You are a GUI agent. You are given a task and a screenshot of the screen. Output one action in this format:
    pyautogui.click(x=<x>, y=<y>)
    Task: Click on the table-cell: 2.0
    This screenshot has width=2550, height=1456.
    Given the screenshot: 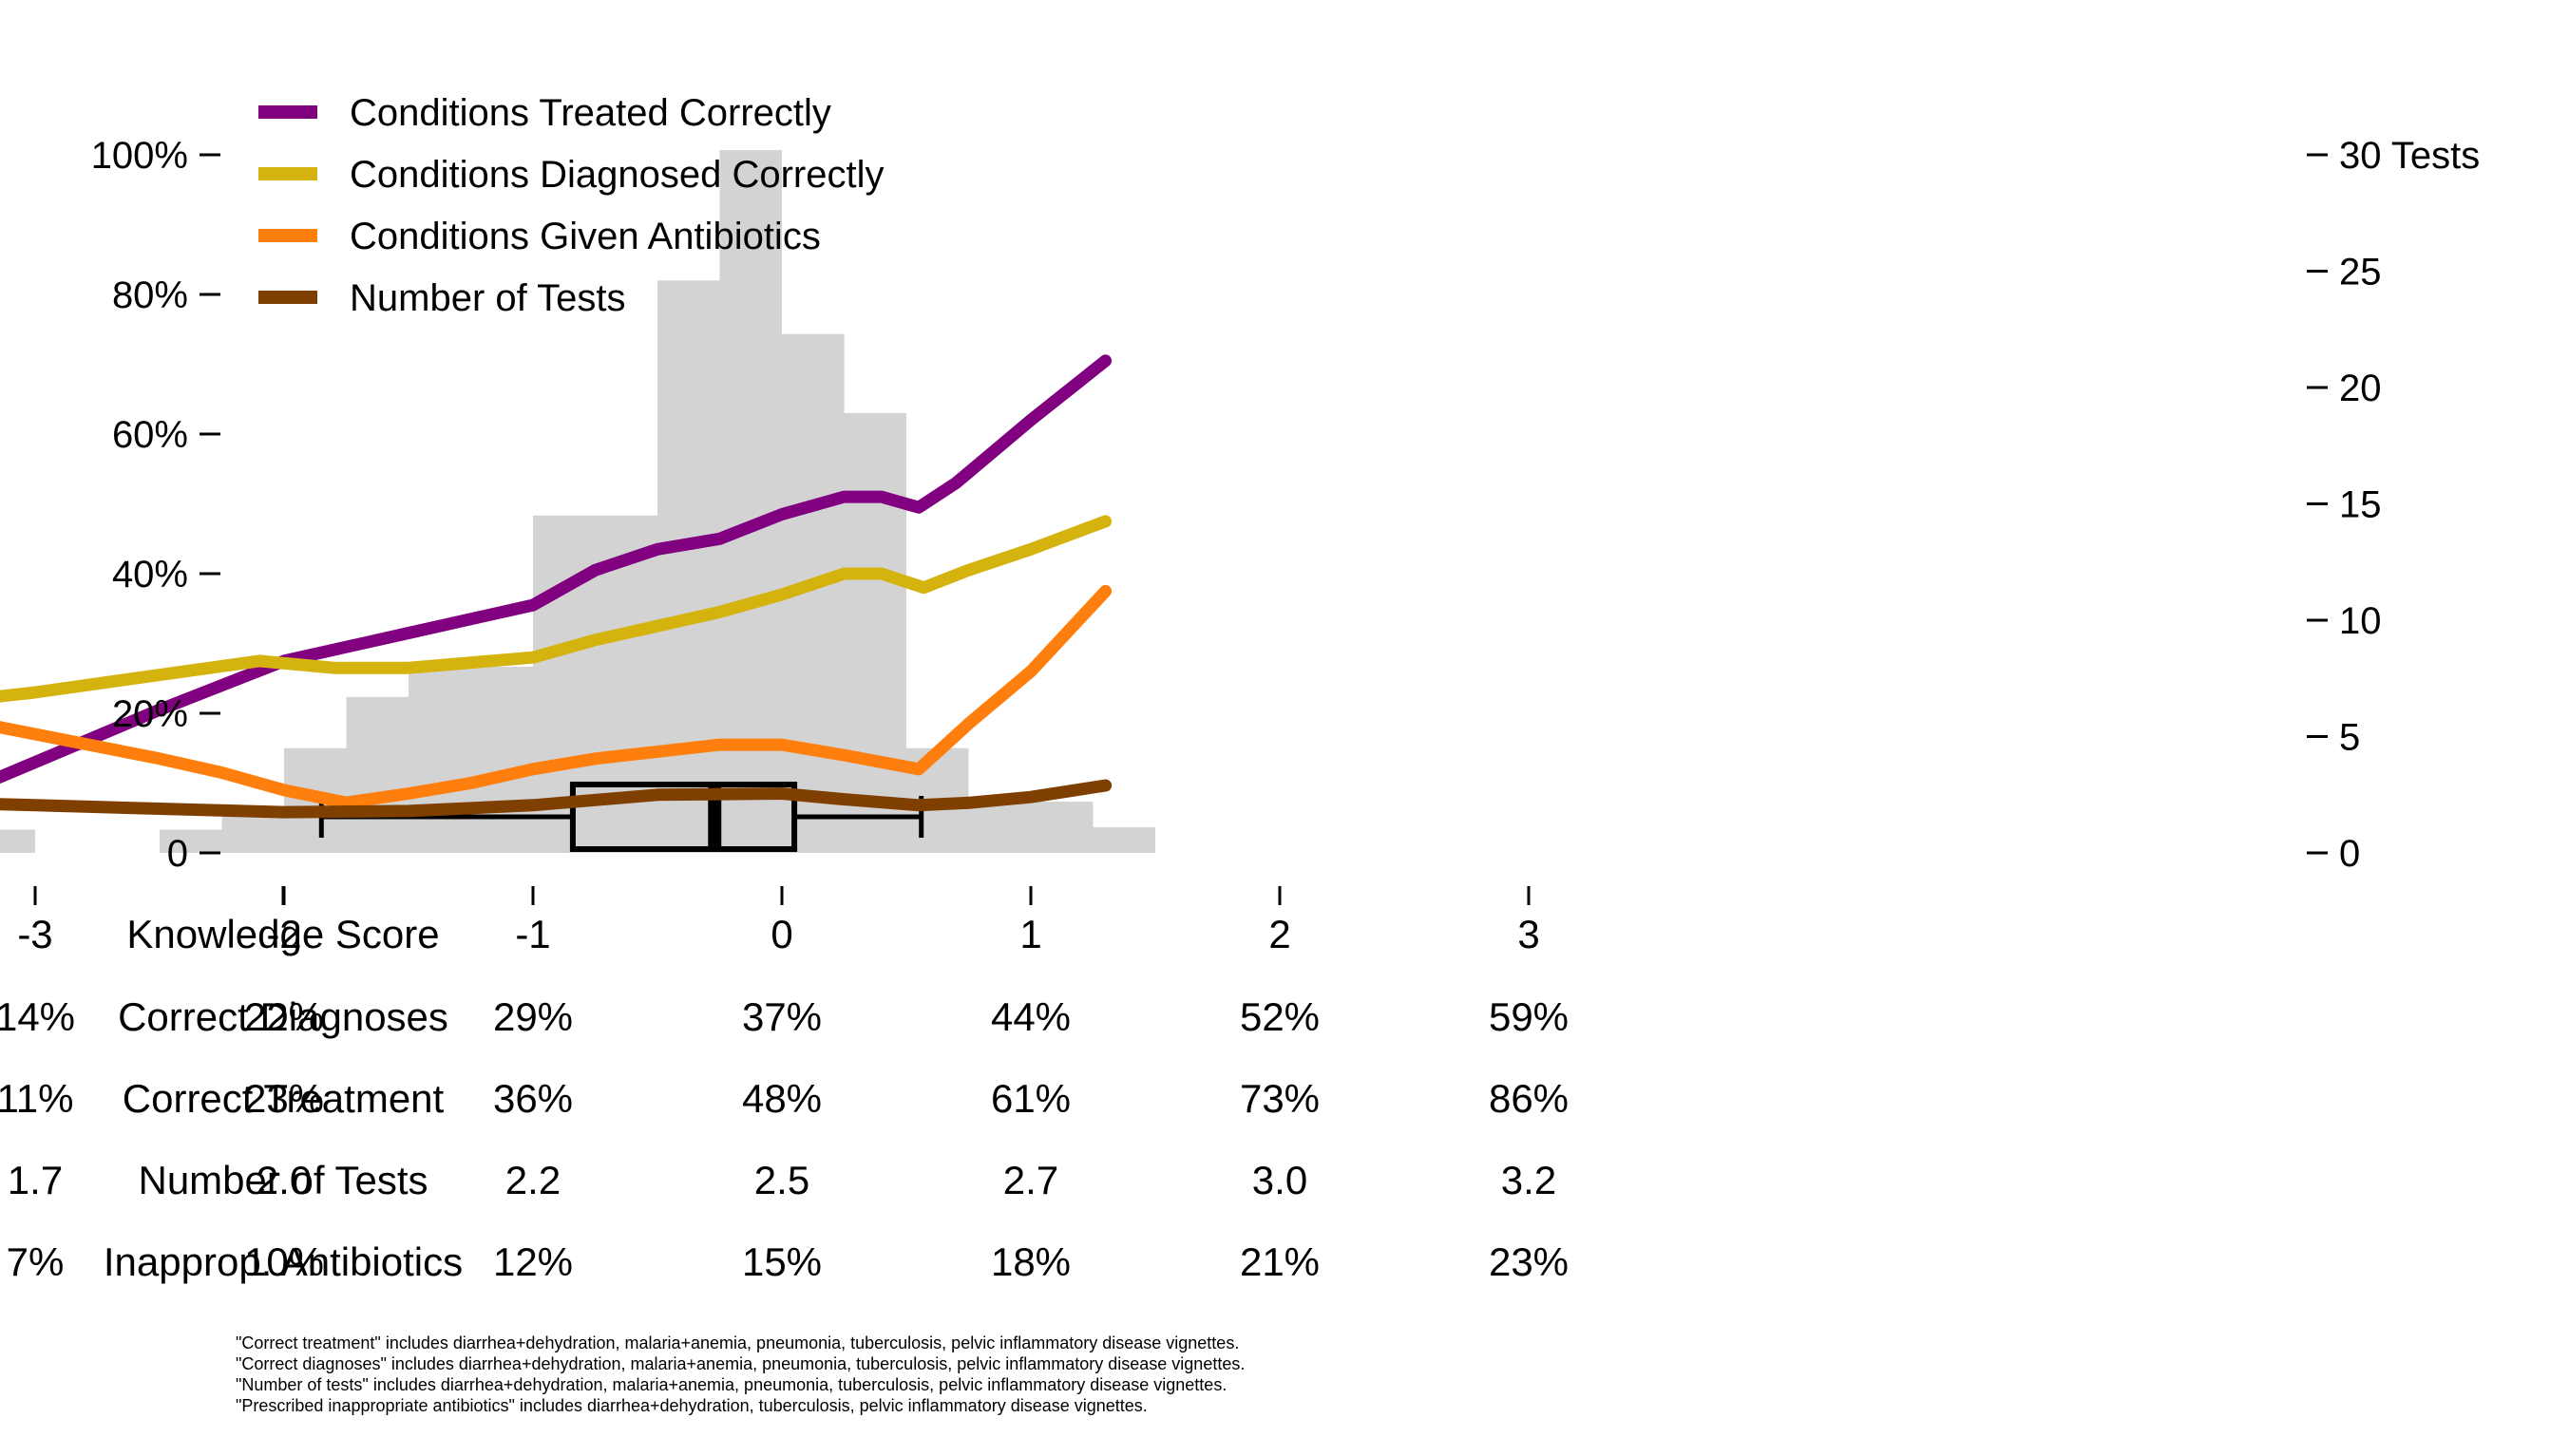 What is the action you would take?
    pyautogui.click(x=284, y=1180)
    